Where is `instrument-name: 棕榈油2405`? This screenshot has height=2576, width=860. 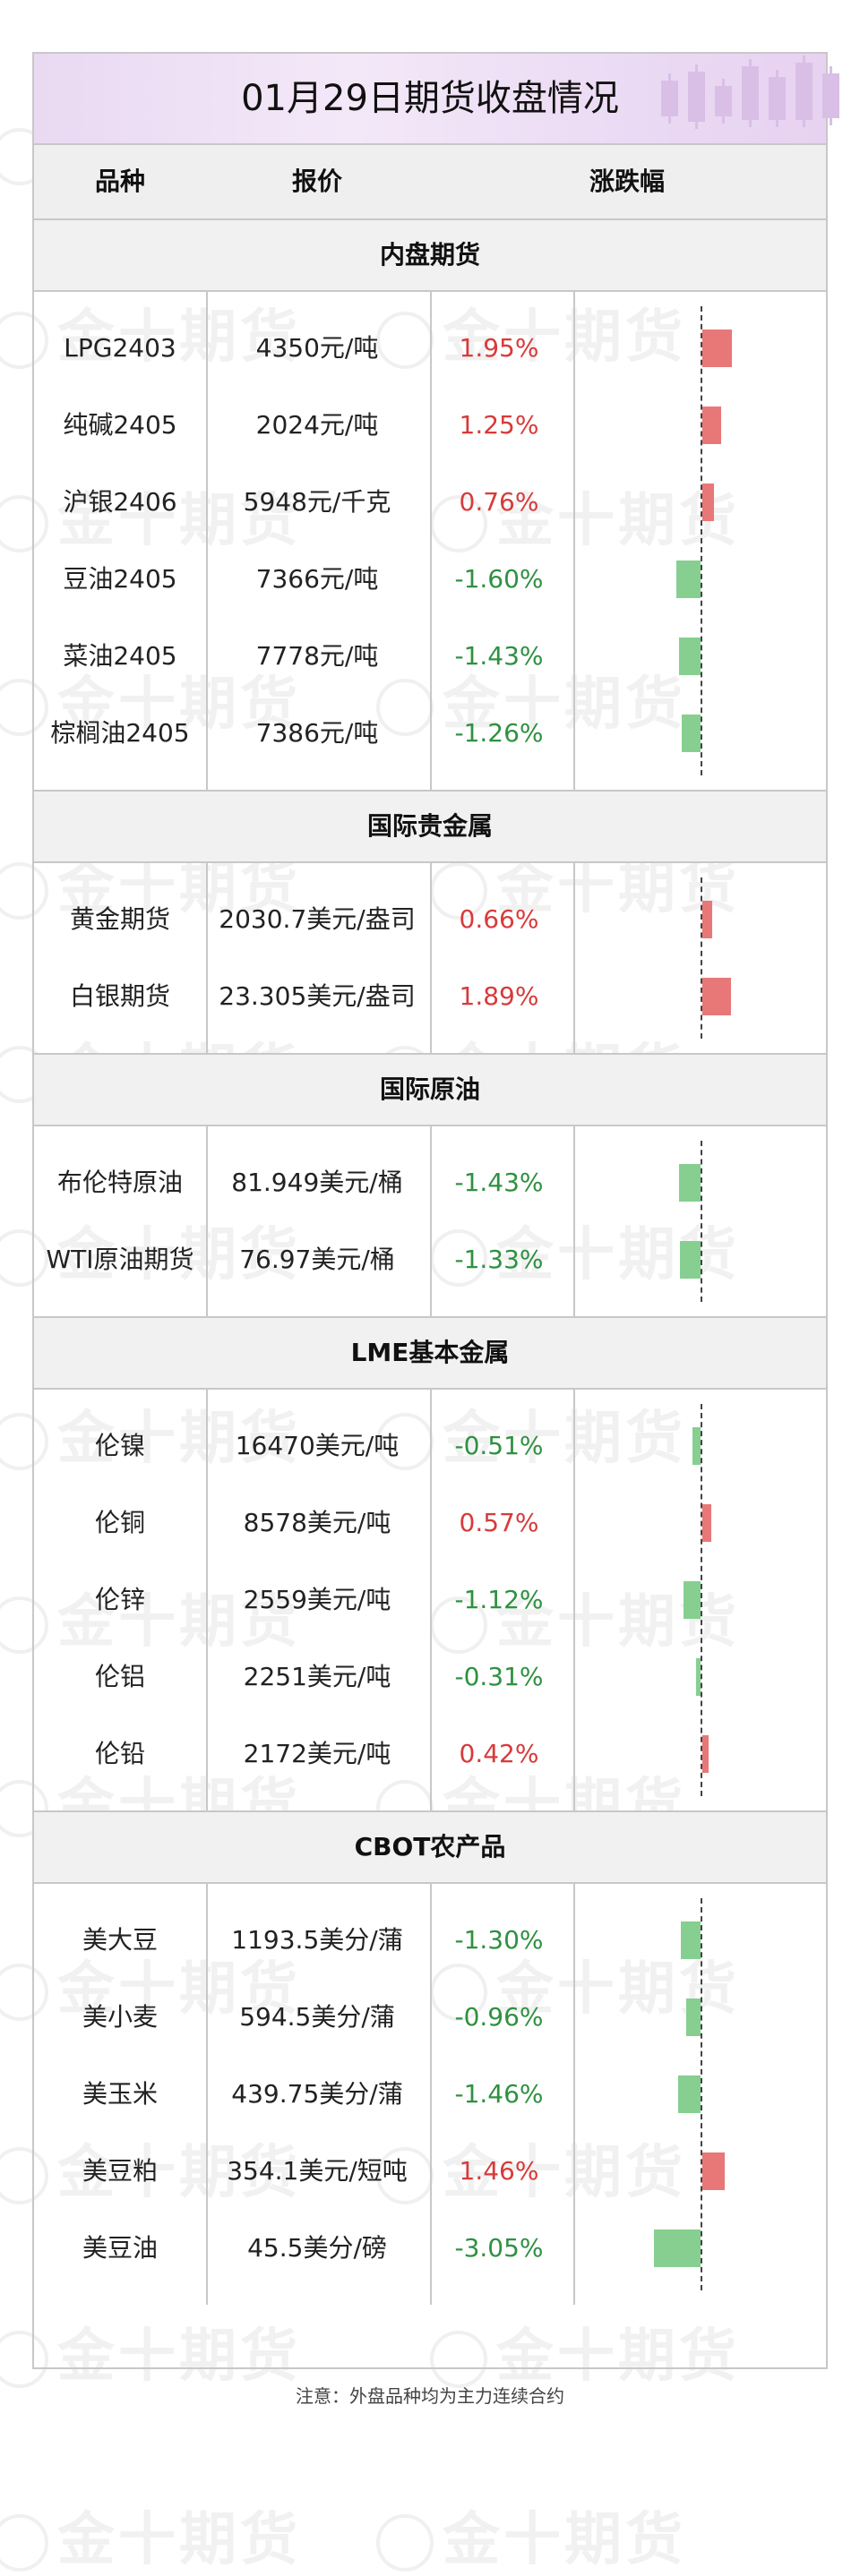 instrument-name: 棕榈油2405 is located at coordinates (120, 733).